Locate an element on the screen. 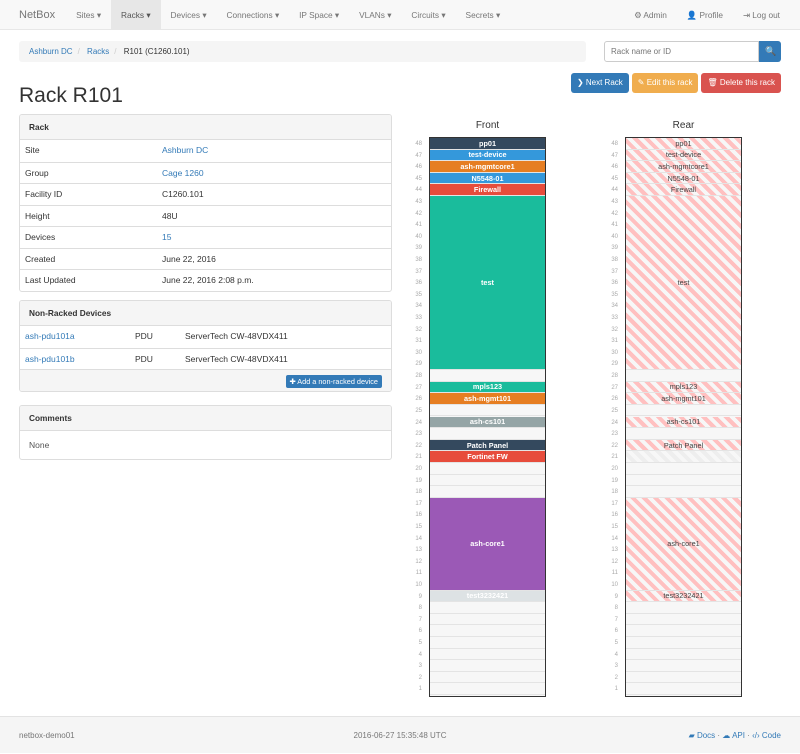  unit-number: 25 is located at coordinates (614, 410).